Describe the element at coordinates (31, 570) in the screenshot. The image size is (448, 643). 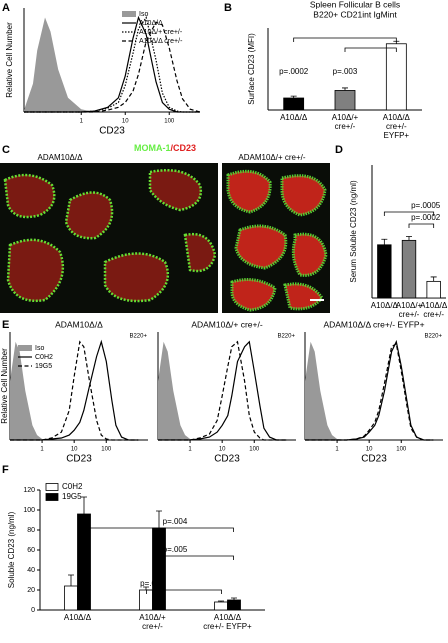
I see `y-tick-label: 40` at that location.